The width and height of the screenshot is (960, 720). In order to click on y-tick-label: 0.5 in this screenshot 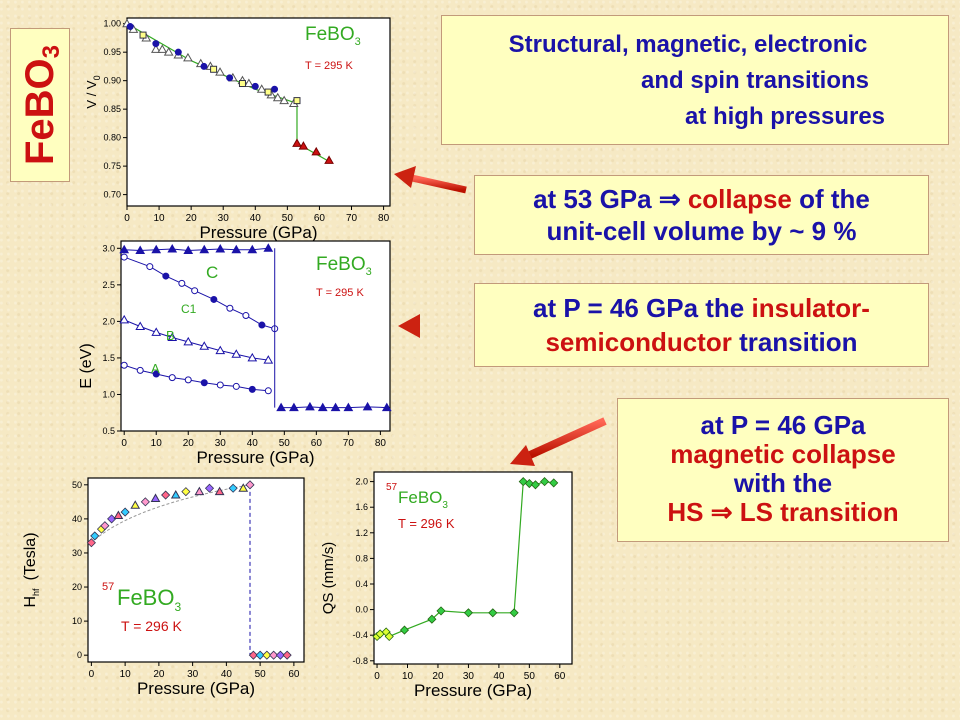, I will do `click(108, 431)`.